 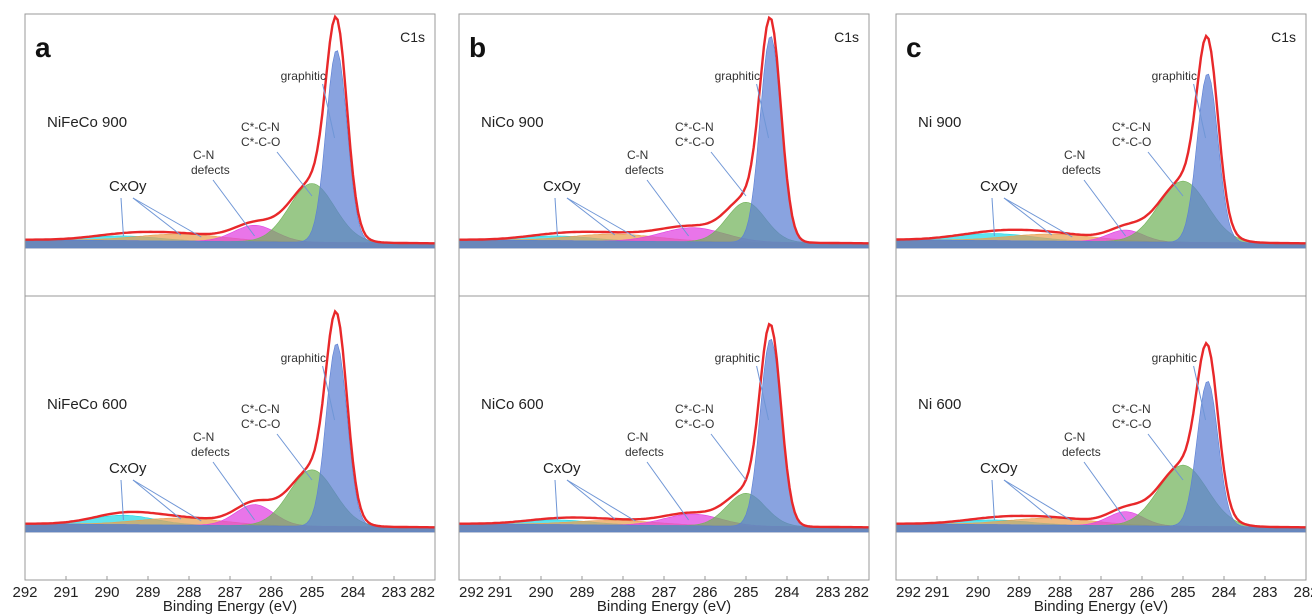 I want to click on sample-label: NiCo 600, so click(x=512, y=404).